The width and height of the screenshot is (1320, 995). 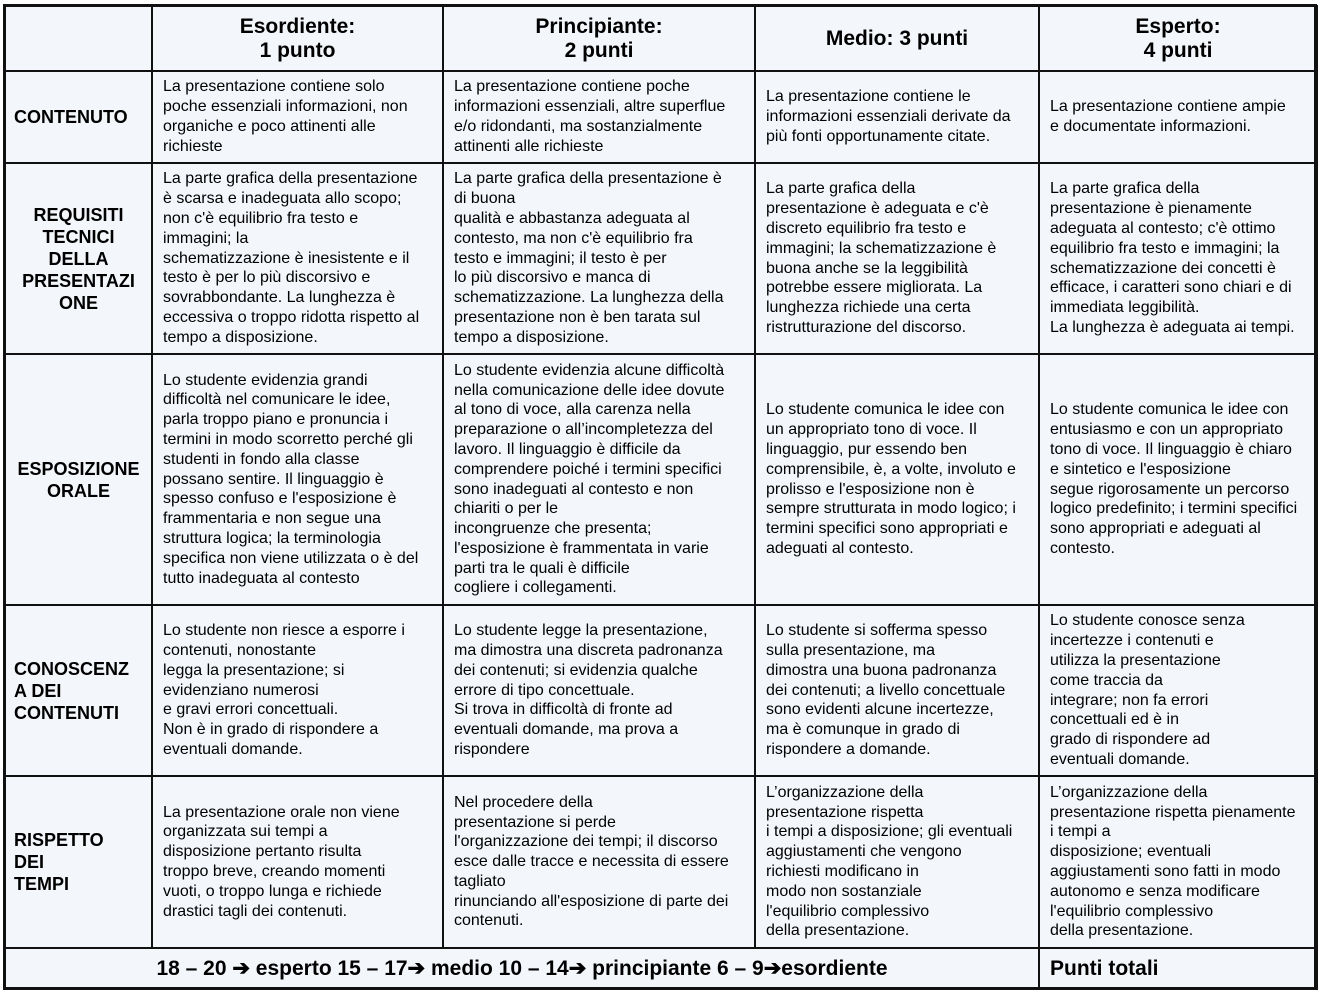 I want to click on level-esperto: Esperto: 4 punti, so click(x=1178, y=38).